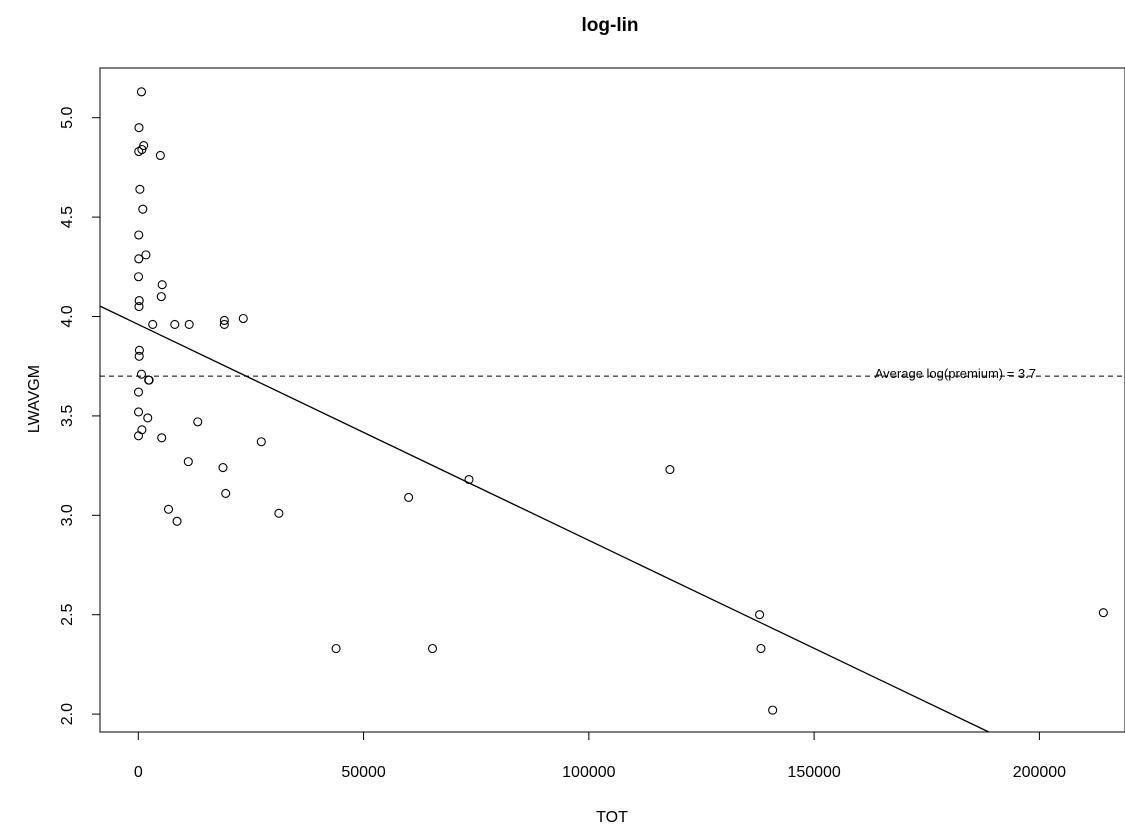 The width and height of the screenshot is (1125, 826). Describe the element at coordinates (67, 714) in the screenshot. I see `y-tick-label: 2.0` at that location.